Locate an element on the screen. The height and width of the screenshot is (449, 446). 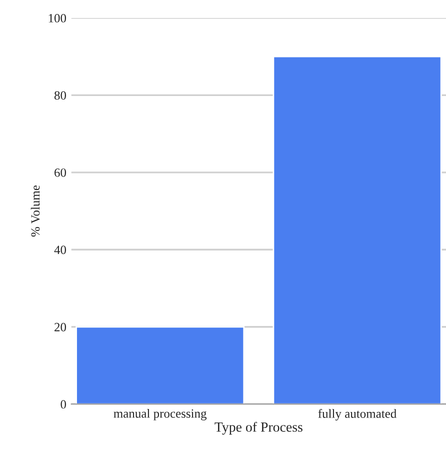
y-tick-label: 100 is located at coordinates (57, 18).